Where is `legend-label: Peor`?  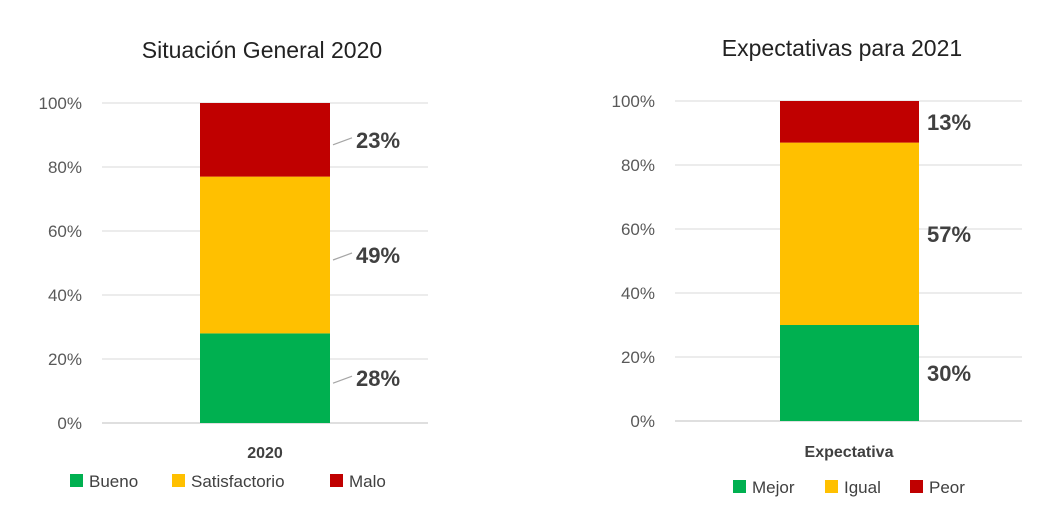 legend-label: Peor is located at coordinates (947, 487).